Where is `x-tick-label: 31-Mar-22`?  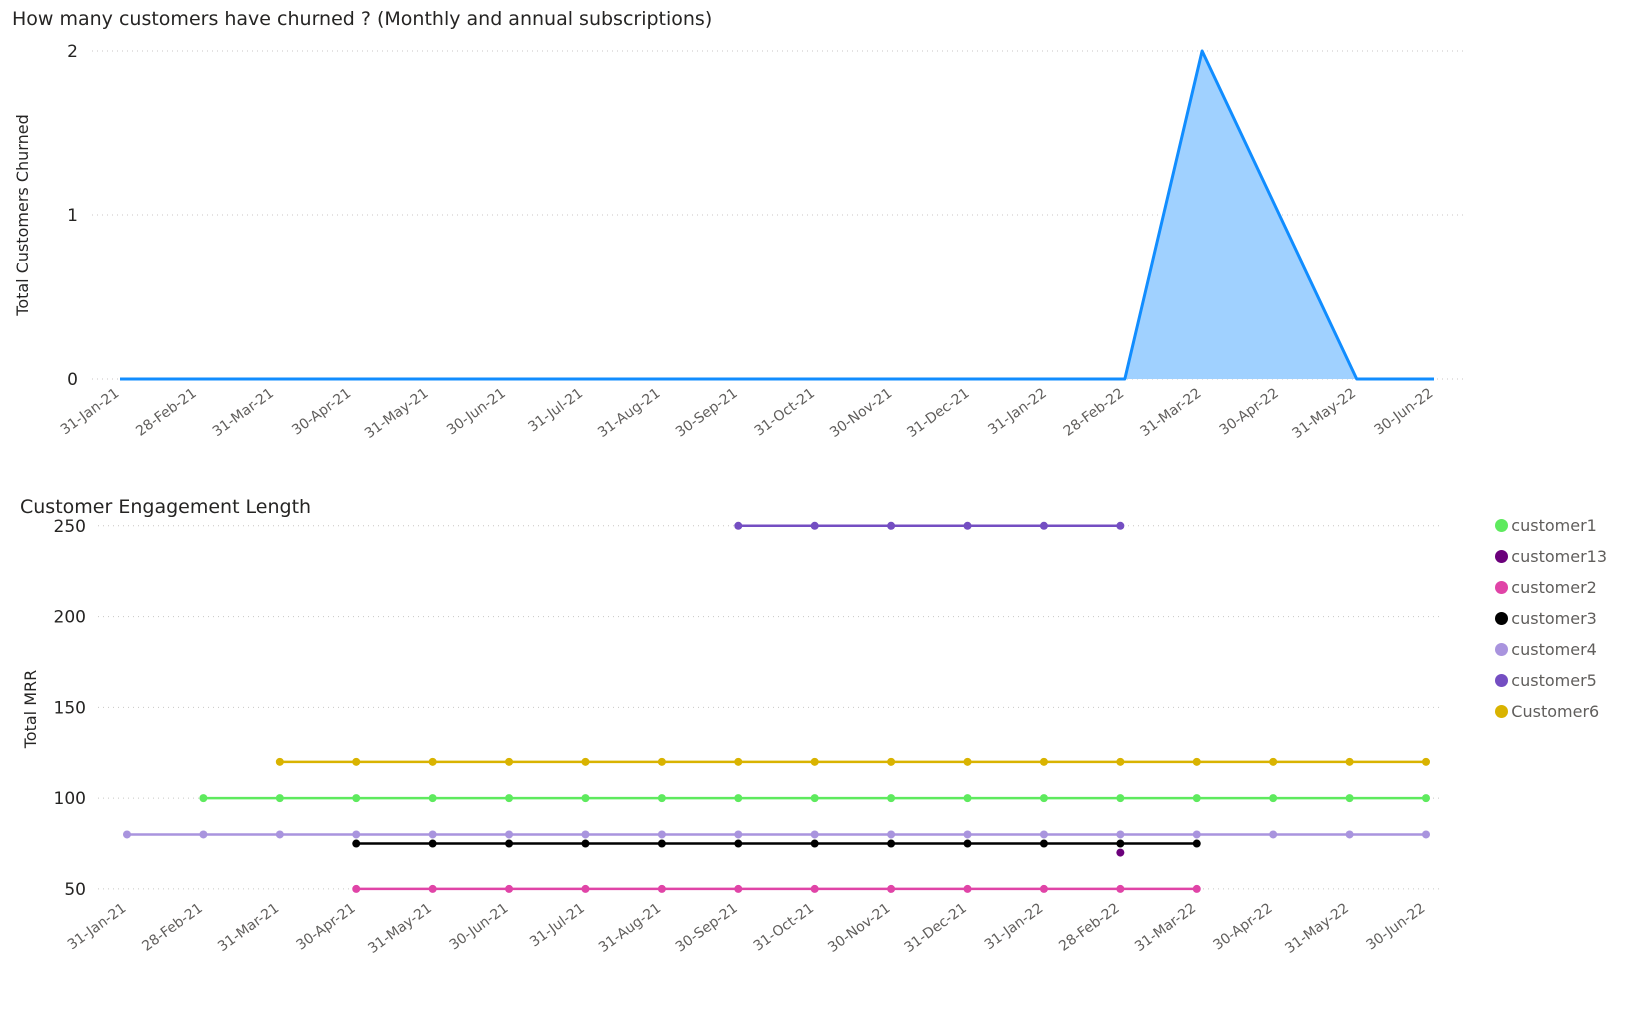 x-tick-label: 31-Mar-22 is located at coordinates (1170, 412).